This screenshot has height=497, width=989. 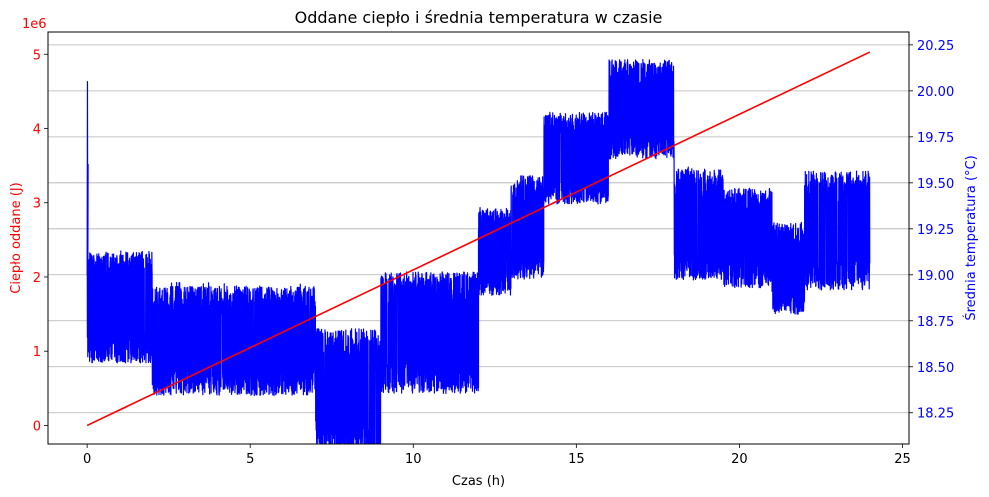 I want to click on y-right-tick-label: 18.25, so click(x=935, y=414).